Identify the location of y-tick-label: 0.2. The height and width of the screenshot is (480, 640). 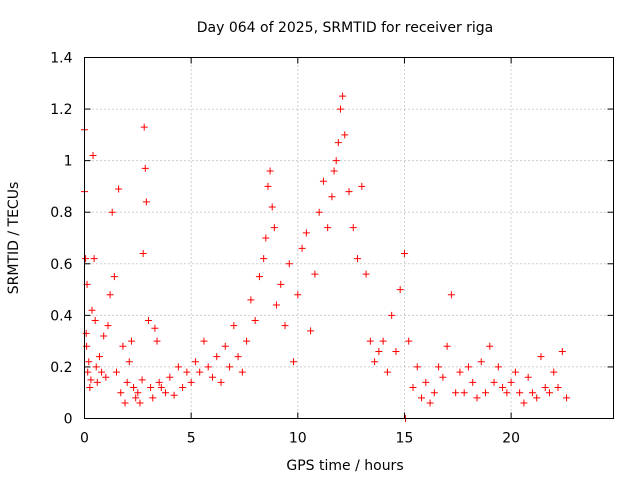
(61, 368).